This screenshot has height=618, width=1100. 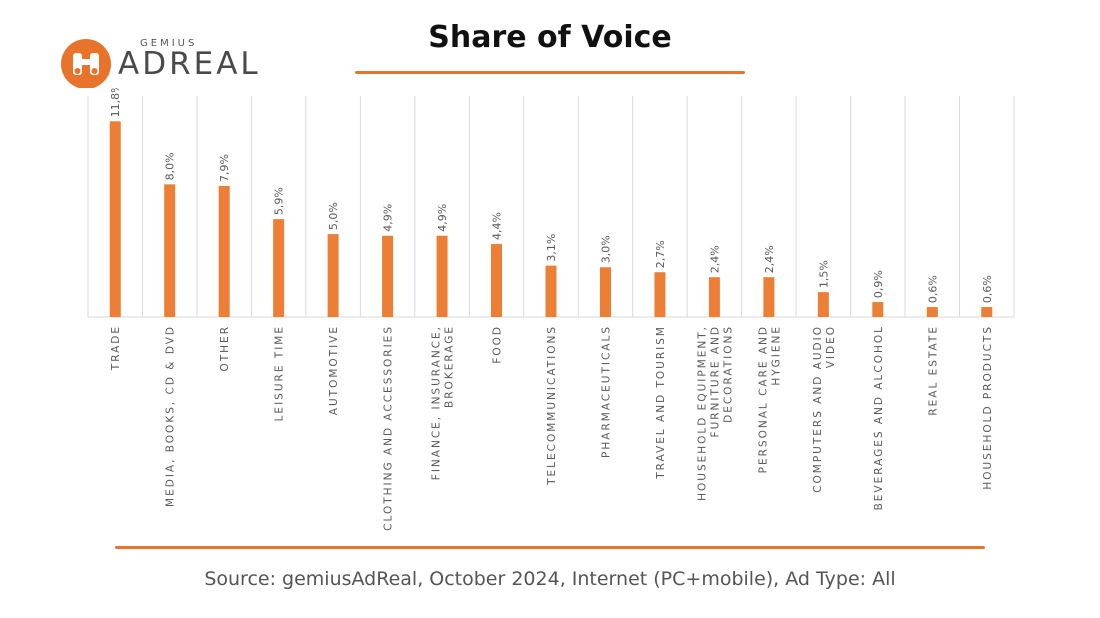 What do you see at coordinates (116, 348) in the screenshot?
I see `category-label: TRADE` at bounding box center [116, 348].